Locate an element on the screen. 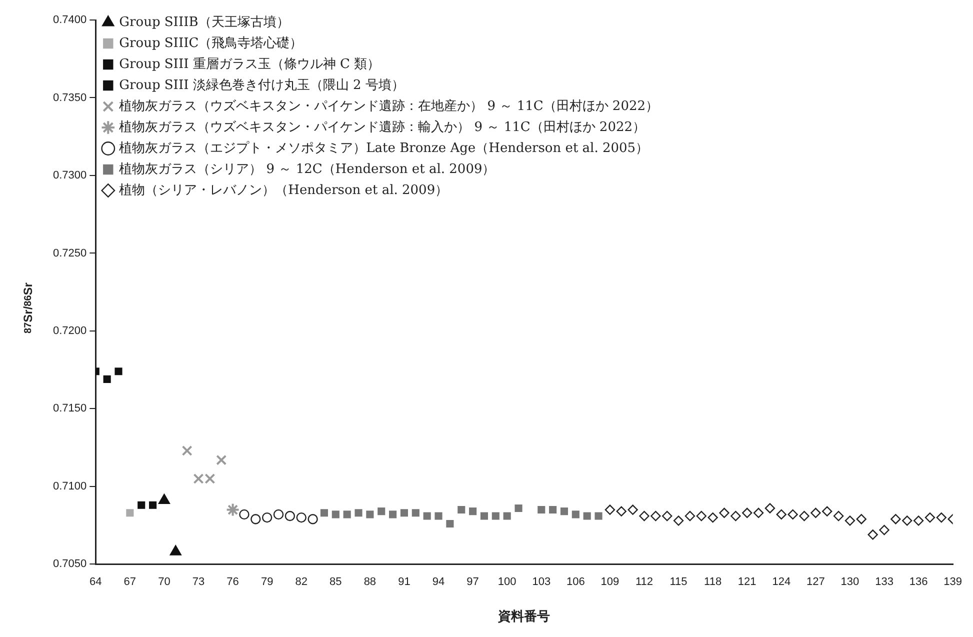 The height and width of the screenshot is (637, 973). y-tick-label: 0.7050 is located at coordinates (69, 564).